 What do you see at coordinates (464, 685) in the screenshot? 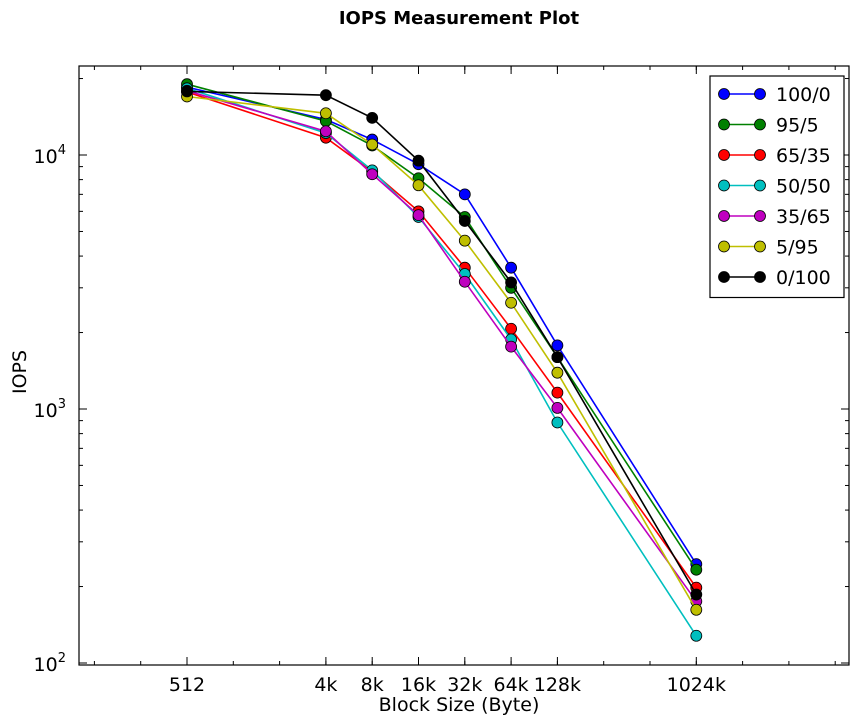
I see `x-tick-label: 32k` at bounding box center [464, 685].